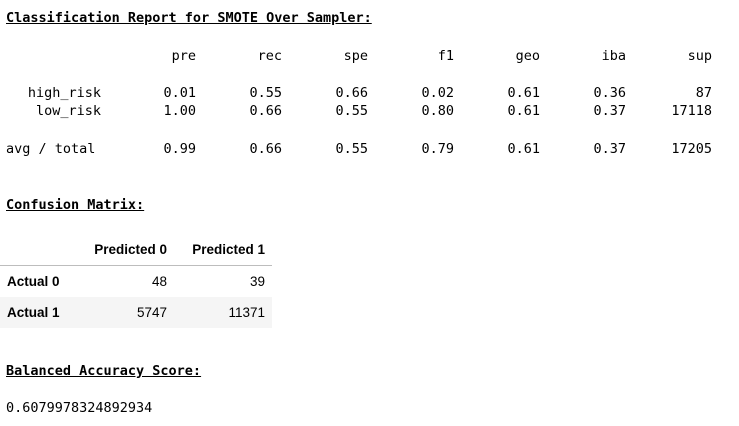  What do you see at coordinates (355, 56) in the screenshot?
I see `report-col-spe: spe` at bounding box center [355, 56].